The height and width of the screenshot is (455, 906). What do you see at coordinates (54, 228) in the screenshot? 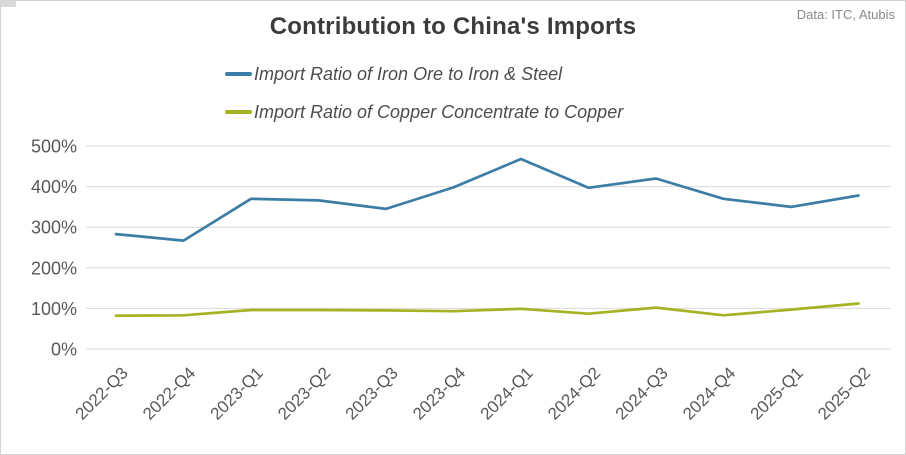
I see `y-axis-tick-label: 300%` at bounding box center [54, 228].